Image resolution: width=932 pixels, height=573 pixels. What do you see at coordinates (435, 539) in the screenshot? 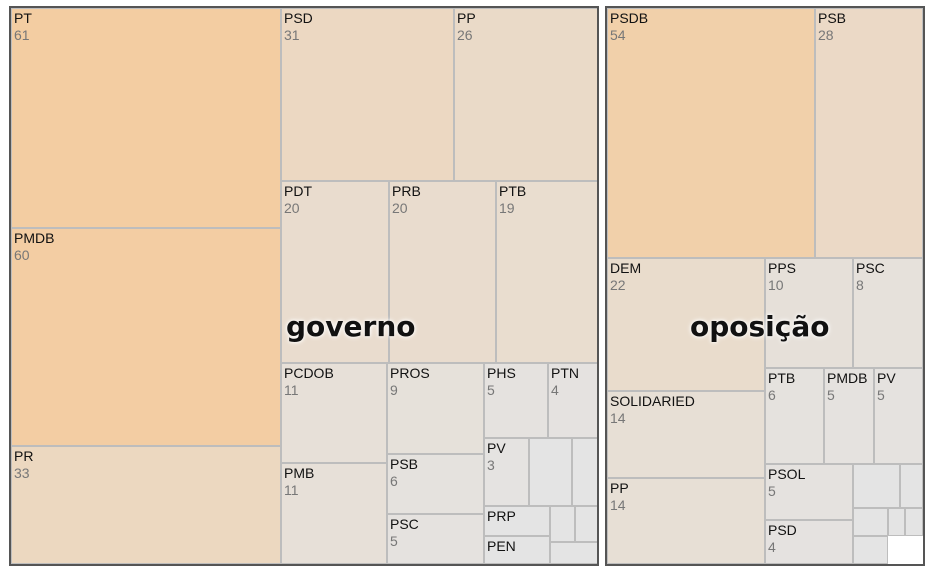
I see `treemap-cell-governo-psc: PSC 5` at bounding box center [435, 539].